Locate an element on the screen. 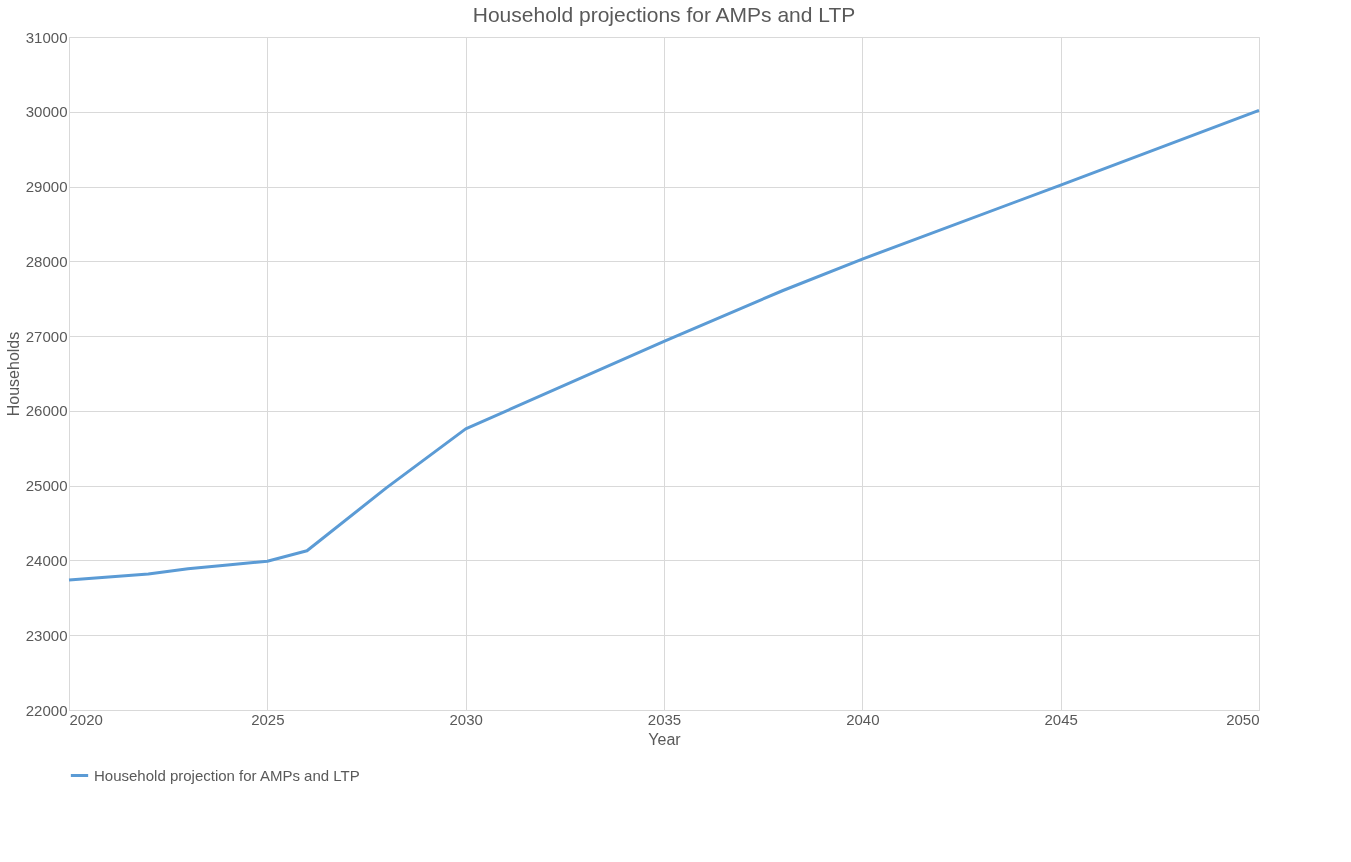 The height and width of the screenshot is (862, 1351). y-tick-label: 26000 is located at coordinates (46, 411).